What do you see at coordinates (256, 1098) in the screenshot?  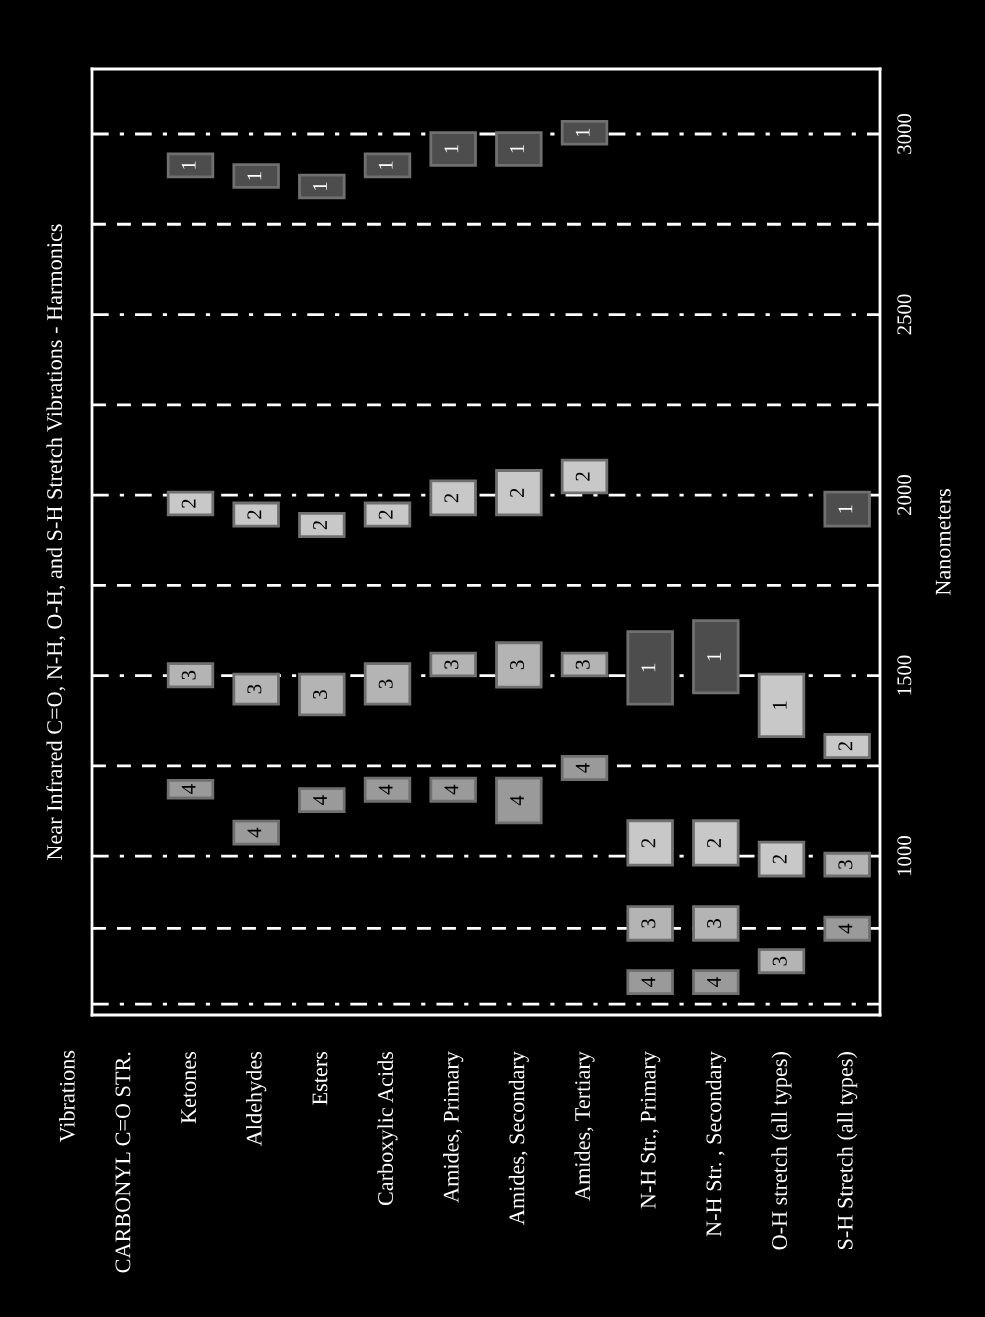 I see `x-tick-label: Aldehydes` at bounding box center [256, 1098].